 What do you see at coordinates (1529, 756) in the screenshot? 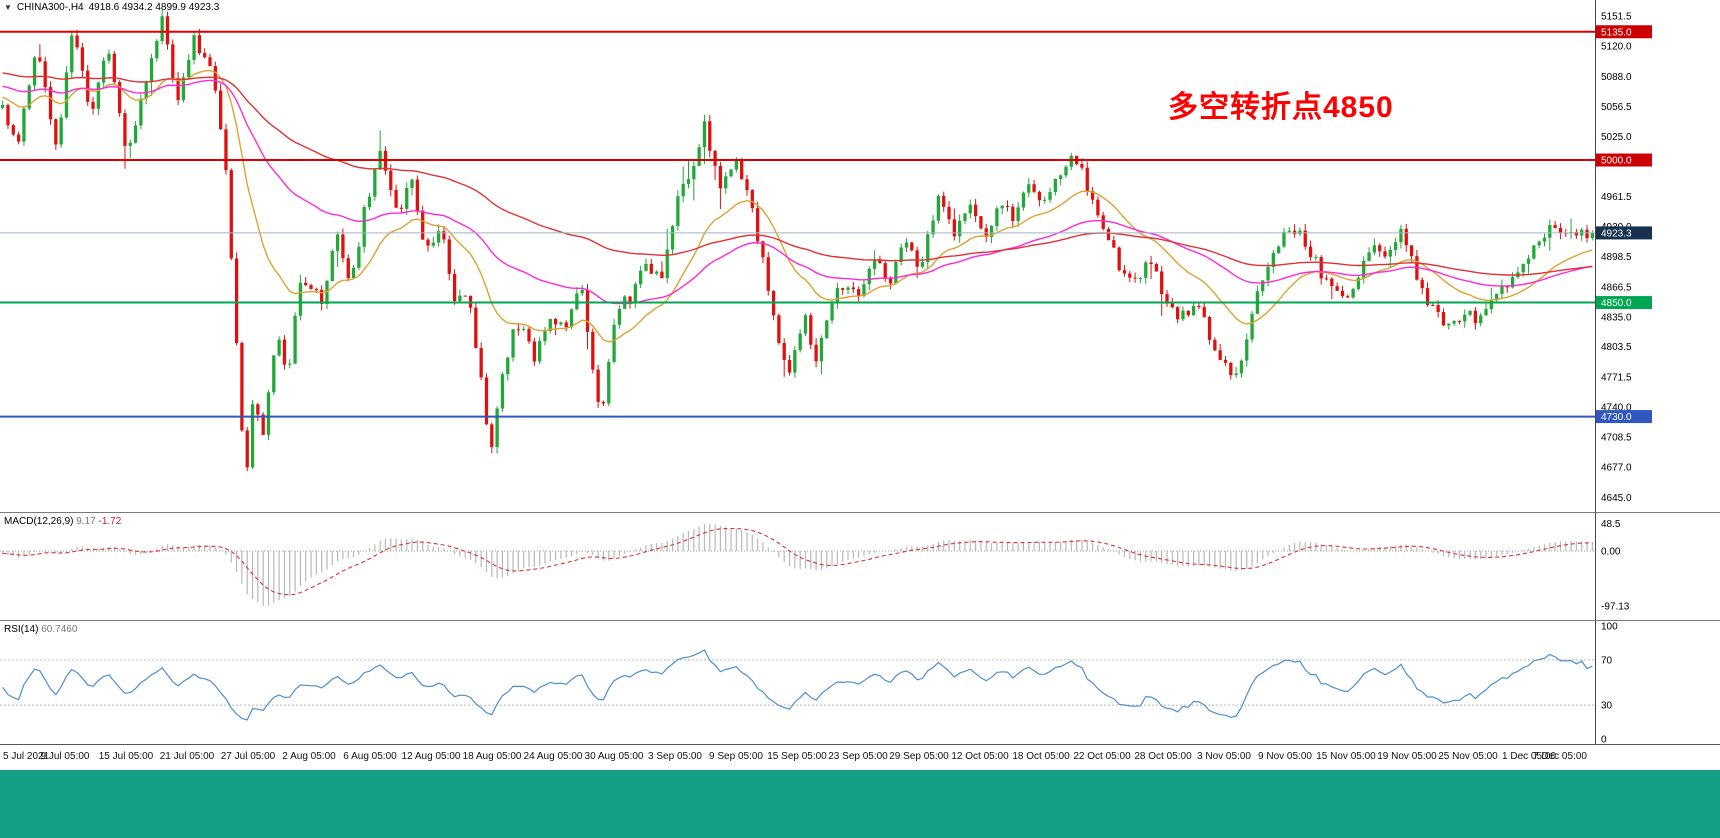
I see `time-axis-label: 1 Dec 05:00` at bounding box center [1529, 756].